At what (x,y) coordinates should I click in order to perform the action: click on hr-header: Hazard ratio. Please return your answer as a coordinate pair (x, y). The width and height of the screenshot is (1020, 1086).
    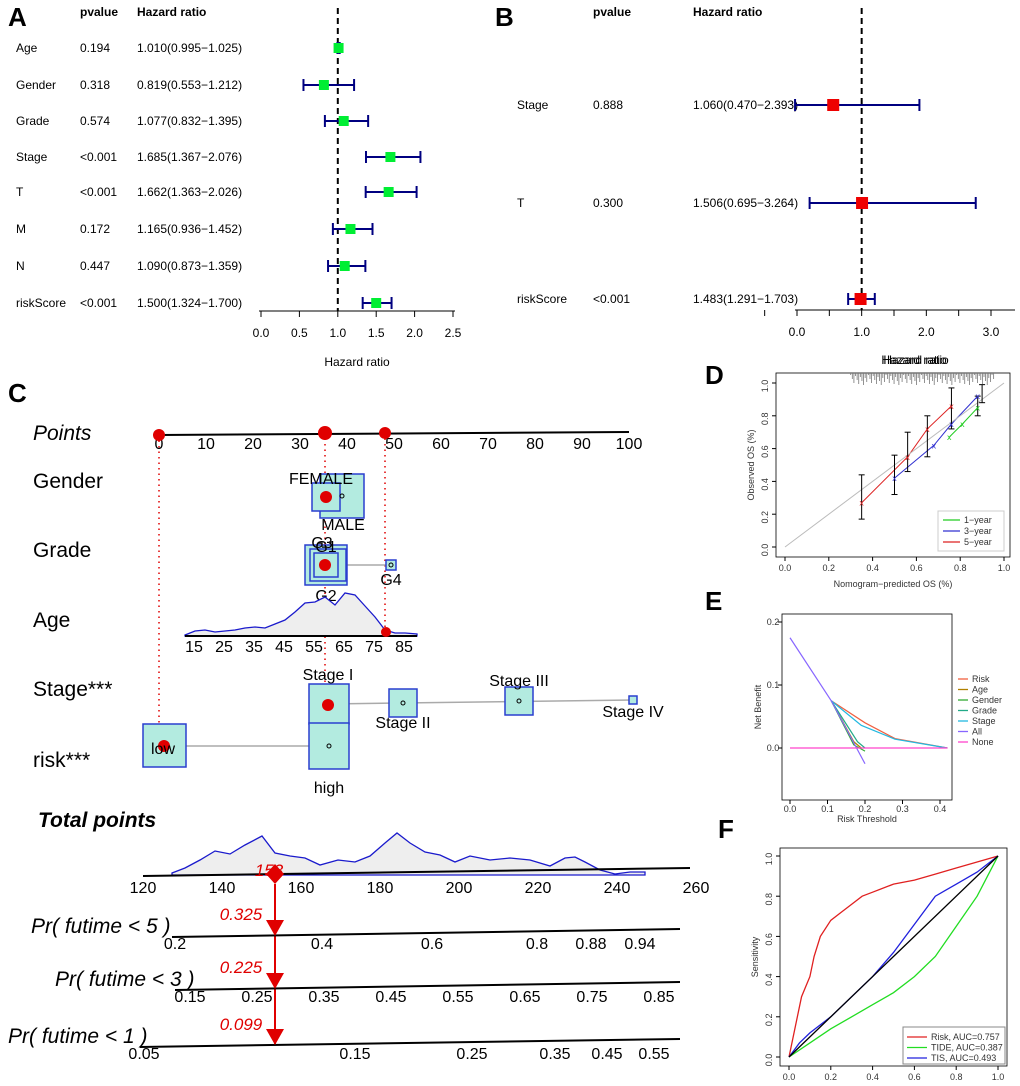
    Looking at the image, I should click on (727, 12).